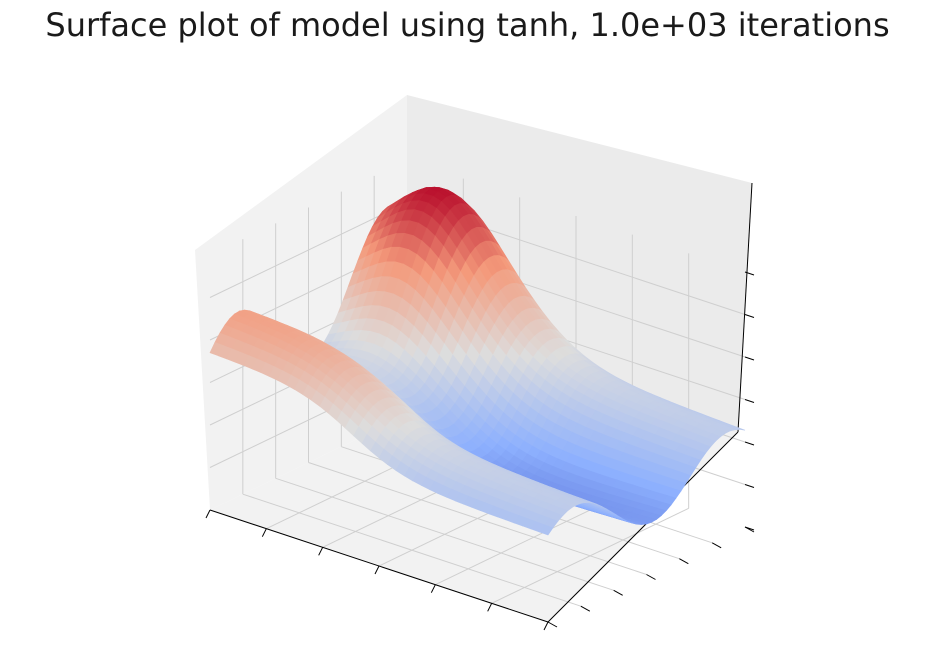 Image resolution: width=935 pixels, height=671 pixels. I want to click on surface-patch, so click(546, 530).